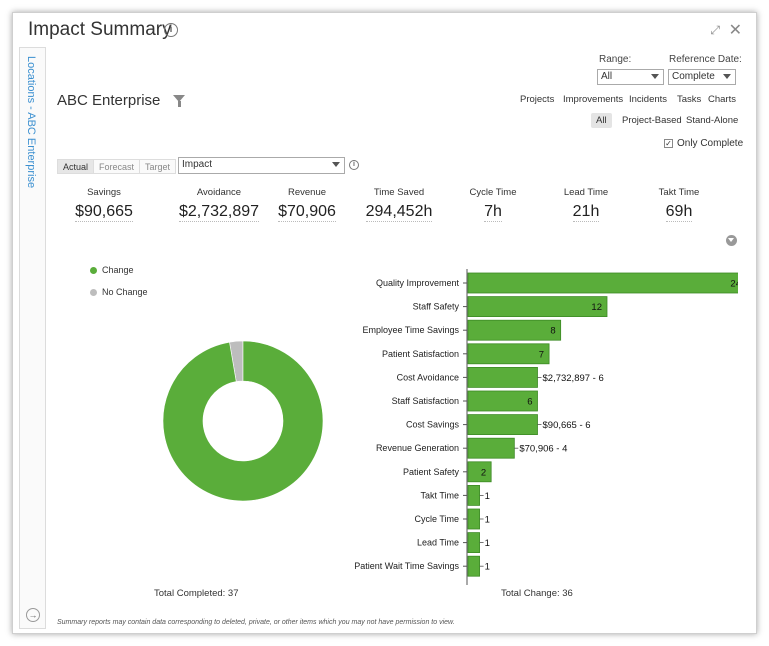  Describe the element at coordinates (179, 101) in the screenshot. I see `filter-icon` at that location.